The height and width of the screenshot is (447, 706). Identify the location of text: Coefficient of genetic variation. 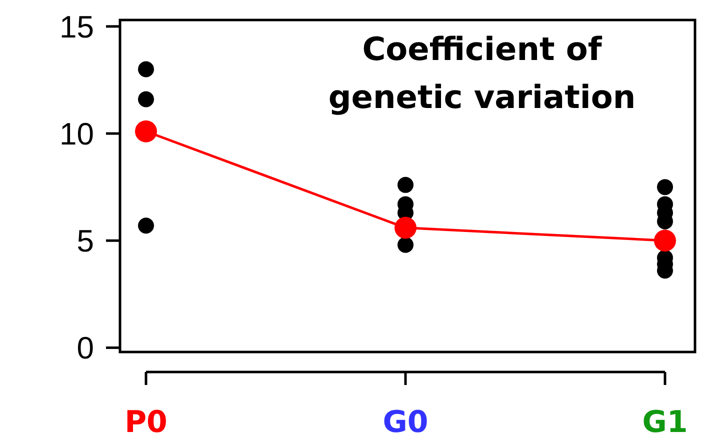
(482, 73).